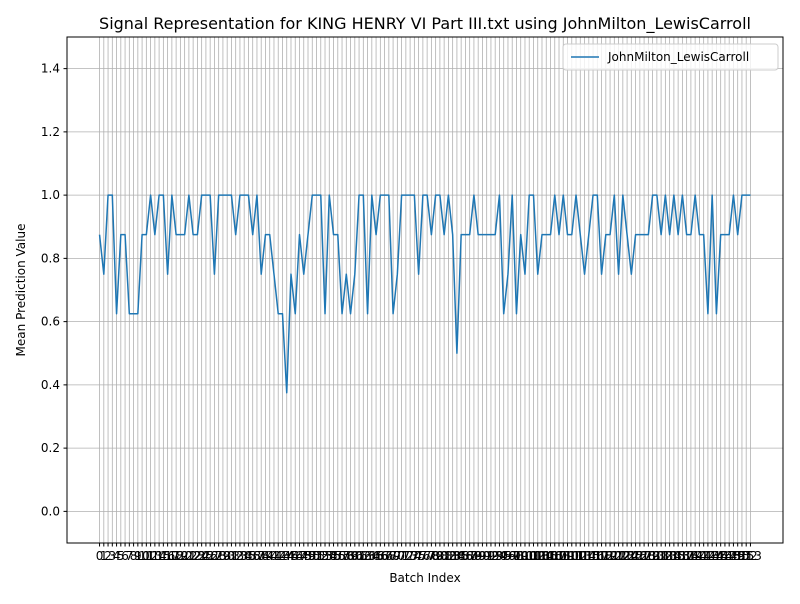 The height and width of the screenshot is (604, 800). What do you see at coordinates (397, 556) in the screenshot?
I see `x-tick-label: 70` at bounding box center [397, 556].